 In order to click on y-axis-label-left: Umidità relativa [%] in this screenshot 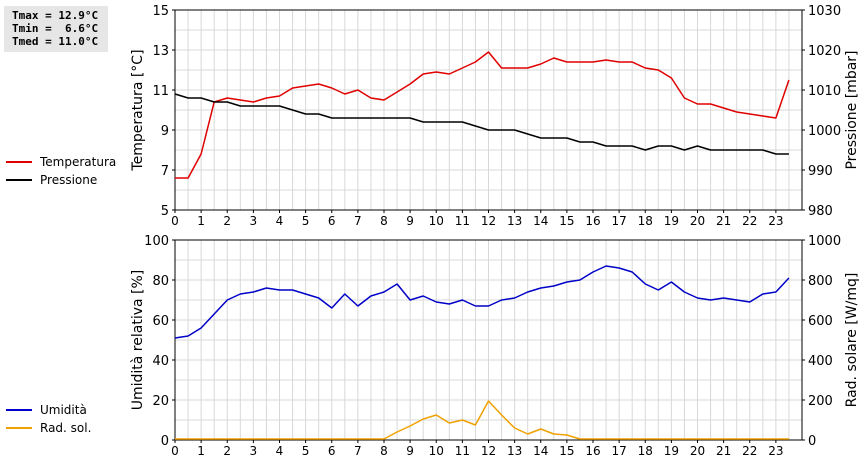, I will do `click(138, 340)`.